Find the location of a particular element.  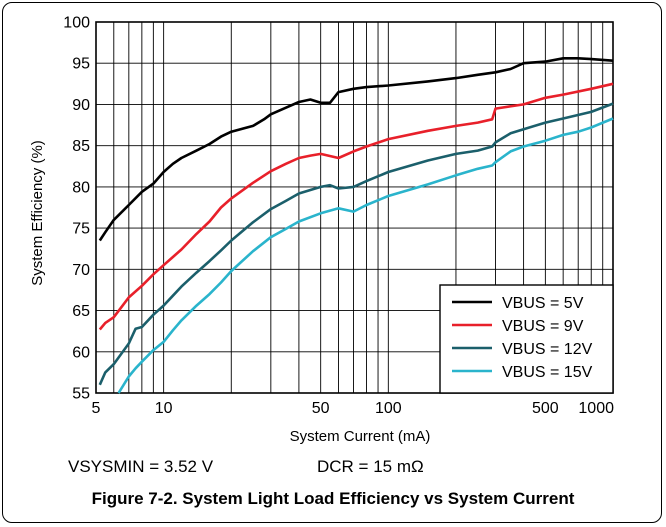

y-tick-label: 90 is located at coordinates (81, 105).